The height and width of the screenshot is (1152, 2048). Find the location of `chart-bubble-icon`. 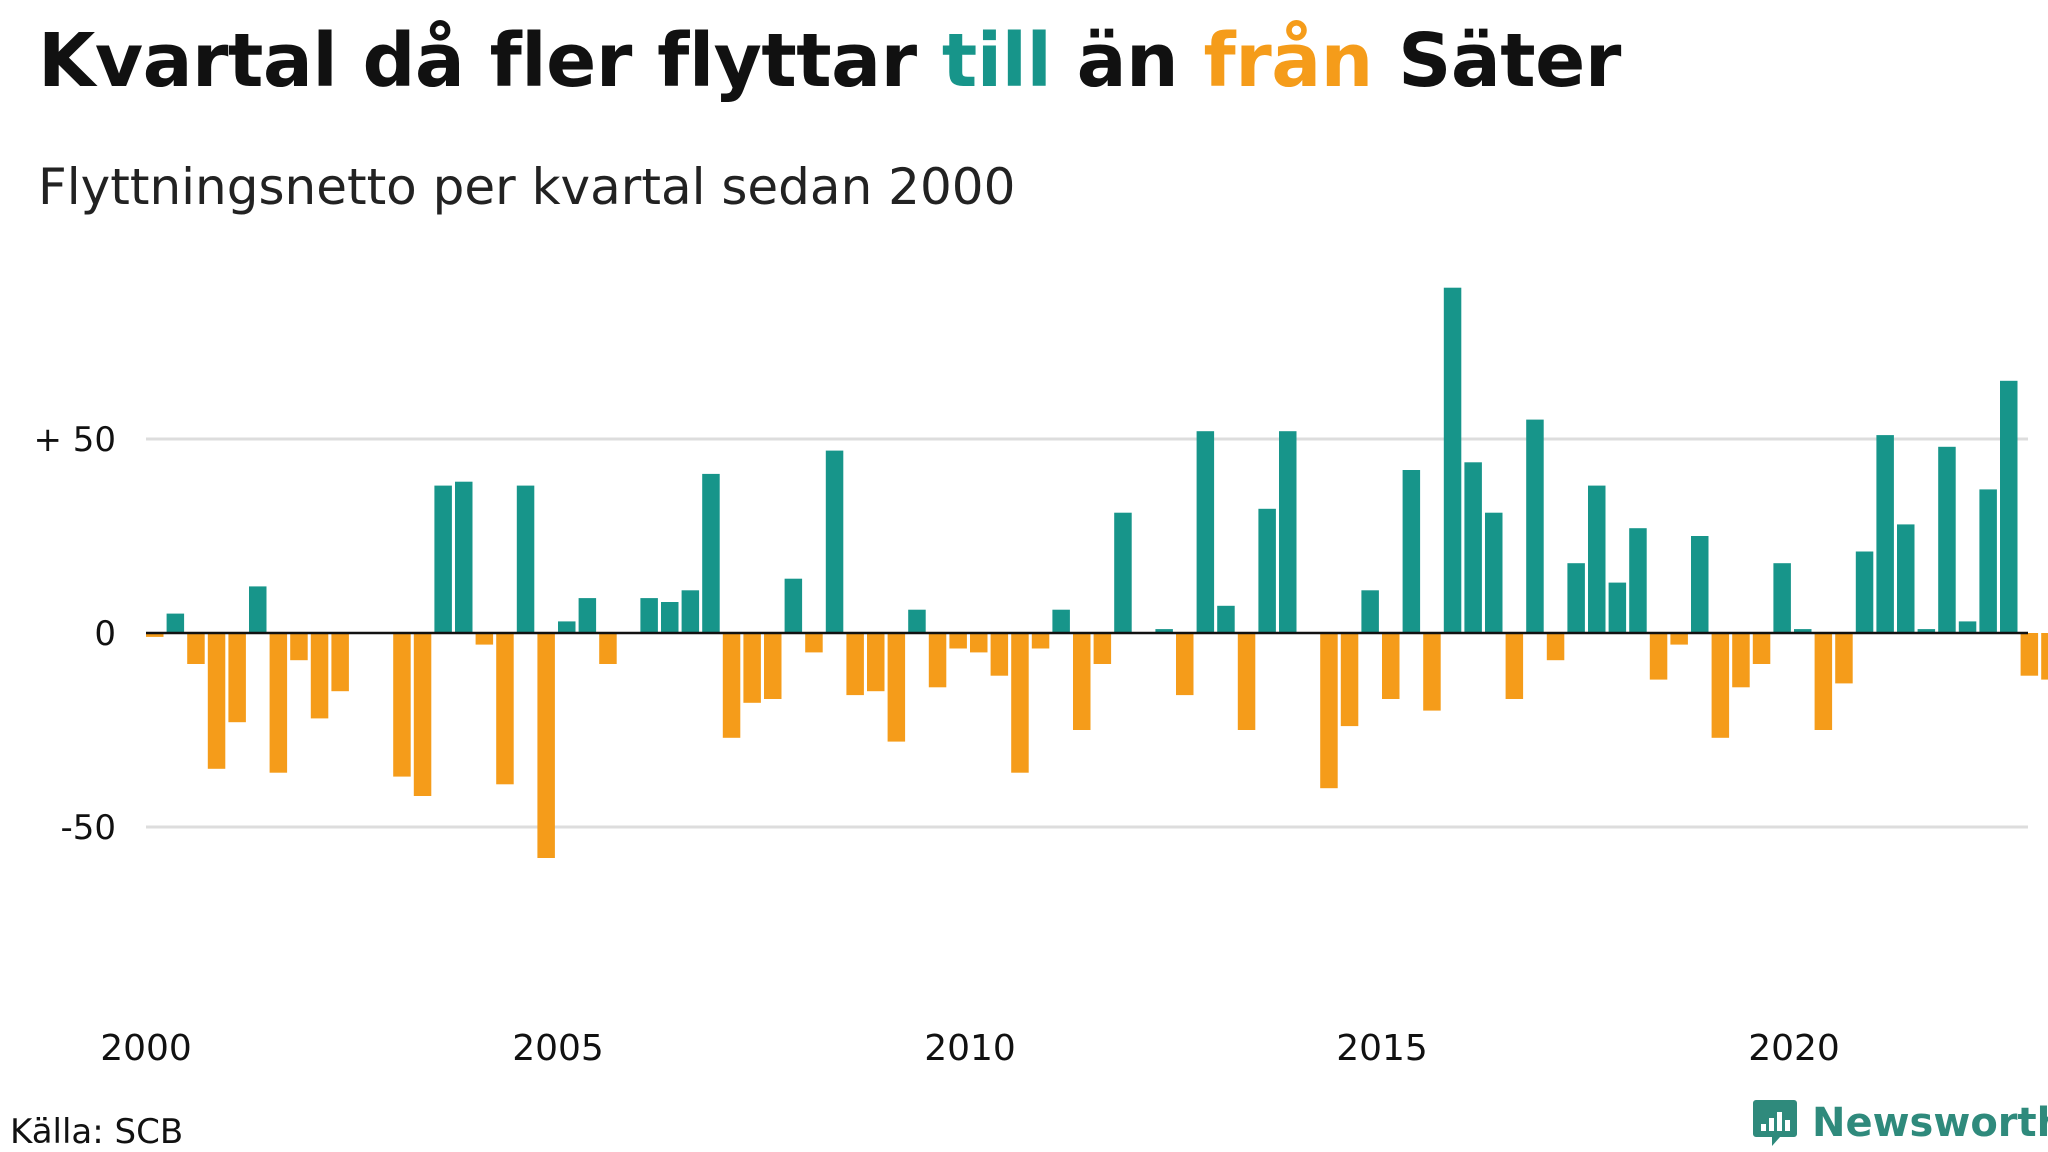

chart-bubble-icon is located at coordinates (1775, 1123).